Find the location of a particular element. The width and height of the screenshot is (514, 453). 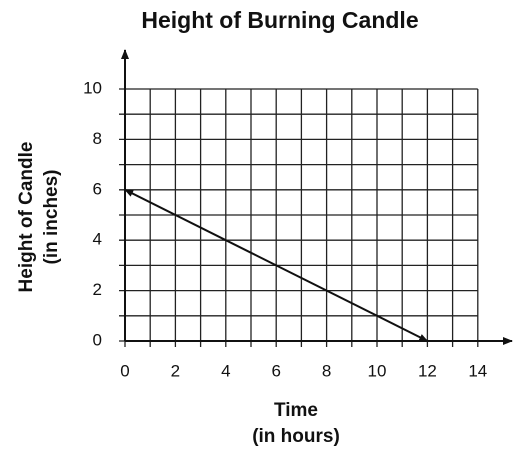

x-tick-label: 0 is located at coordinates (124, 370).